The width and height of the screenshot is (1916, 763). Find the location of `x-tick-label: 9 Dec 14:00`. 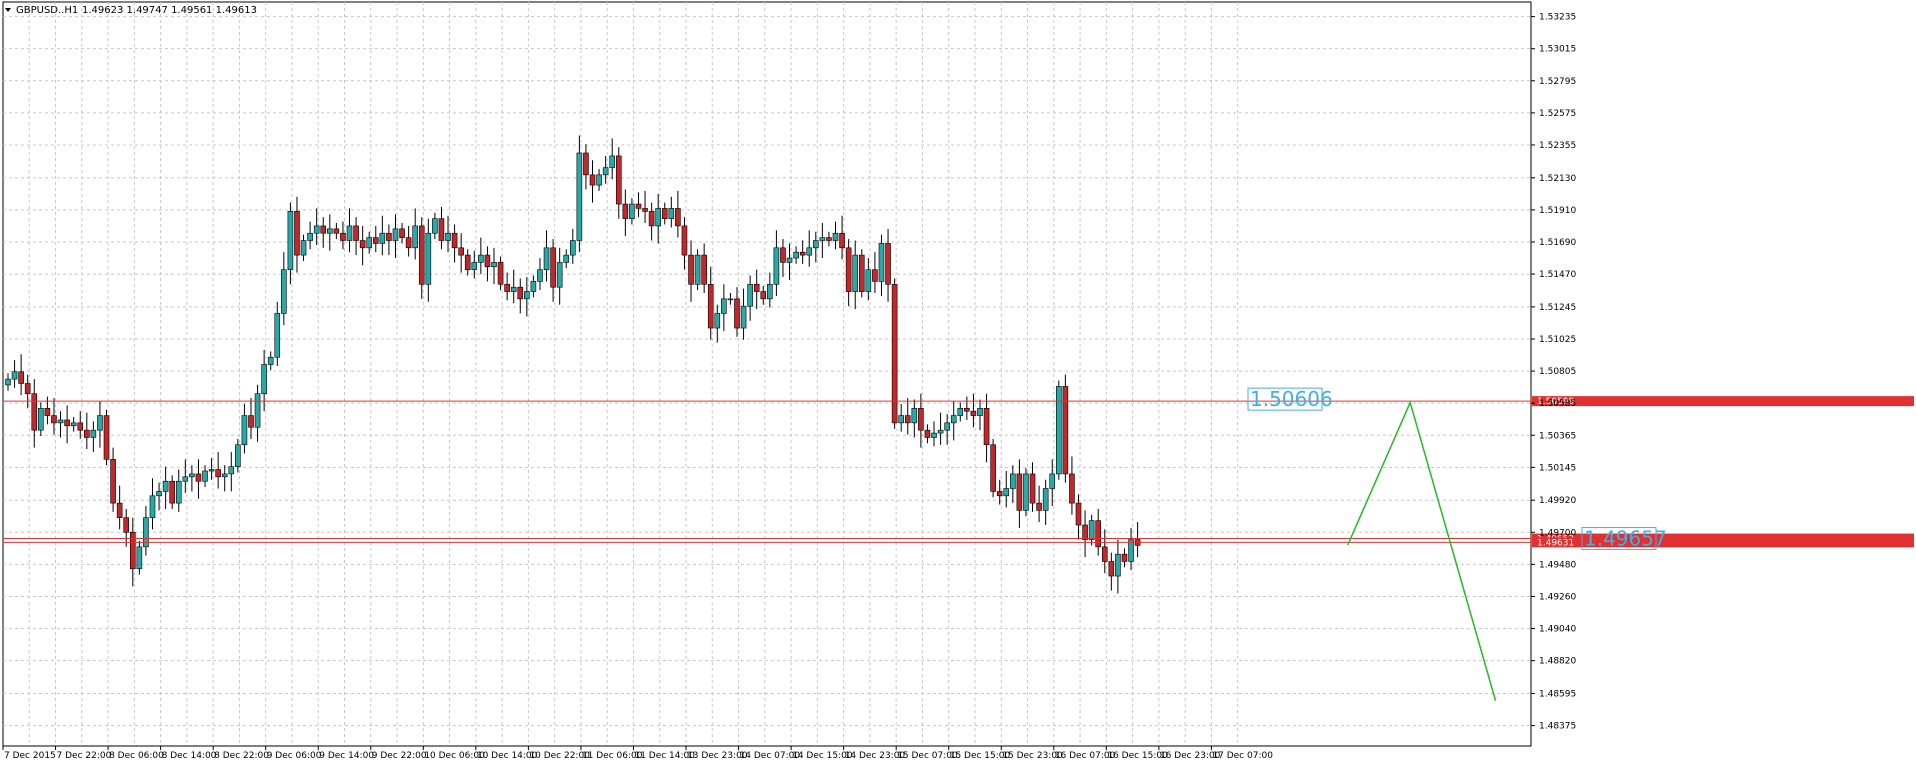

x-tick-label: 9 Dec 14:00 is located at coordinates (346, 756).